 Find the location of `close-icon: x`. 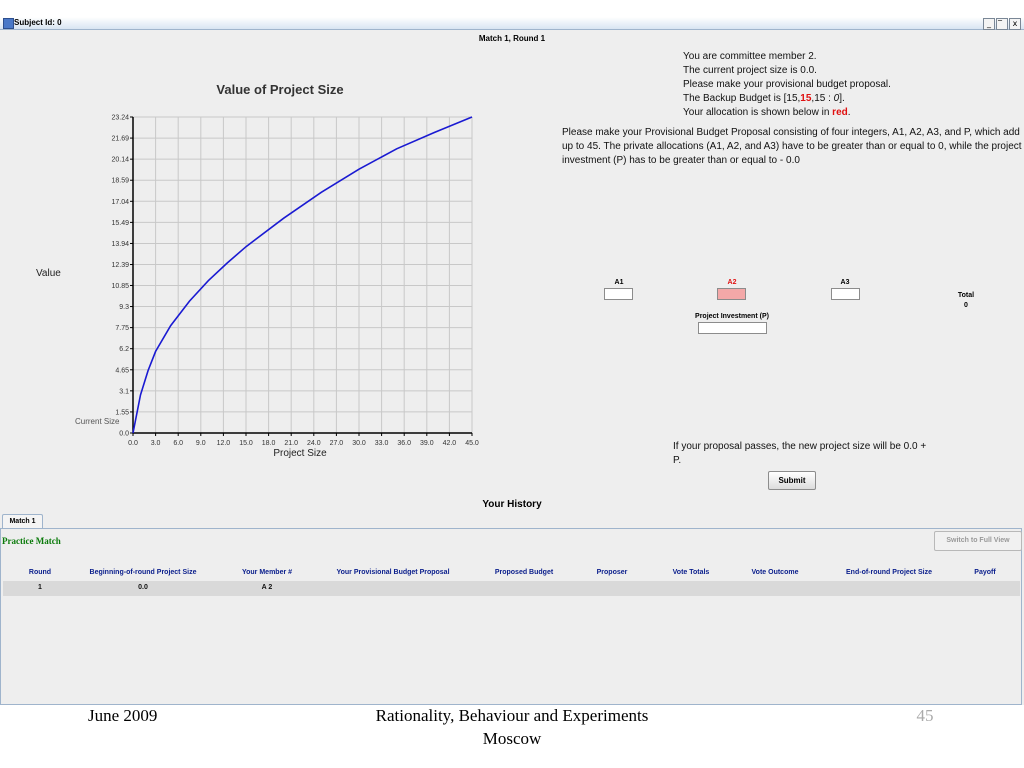

close-icon: x is located at coordinates (1015, 24).